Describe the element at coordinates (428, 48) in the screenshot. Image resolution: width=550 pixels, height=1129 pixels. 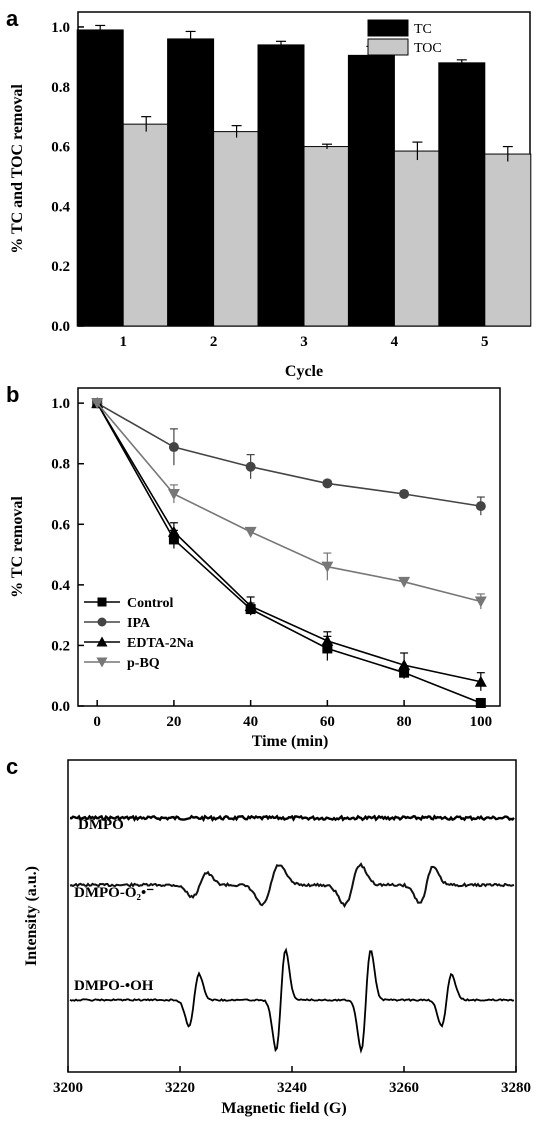
I see `panel-a-legend-label-toc: TOC` at that location.